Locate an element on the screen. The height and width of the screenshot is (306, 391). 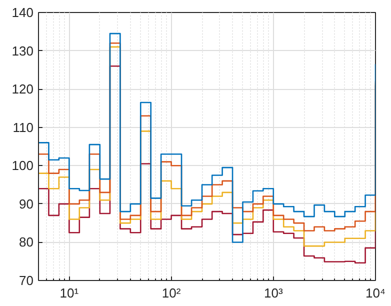
y-tick-label: 130 is located at coordinates (23, 50).